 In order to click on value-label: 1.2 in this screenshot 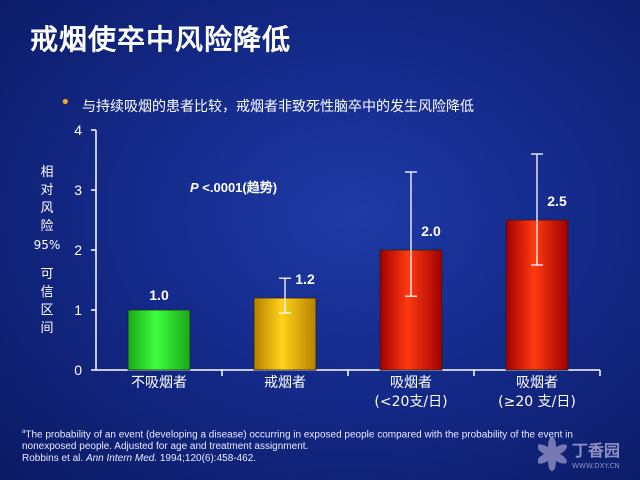, I will do `click(305, 279)`.